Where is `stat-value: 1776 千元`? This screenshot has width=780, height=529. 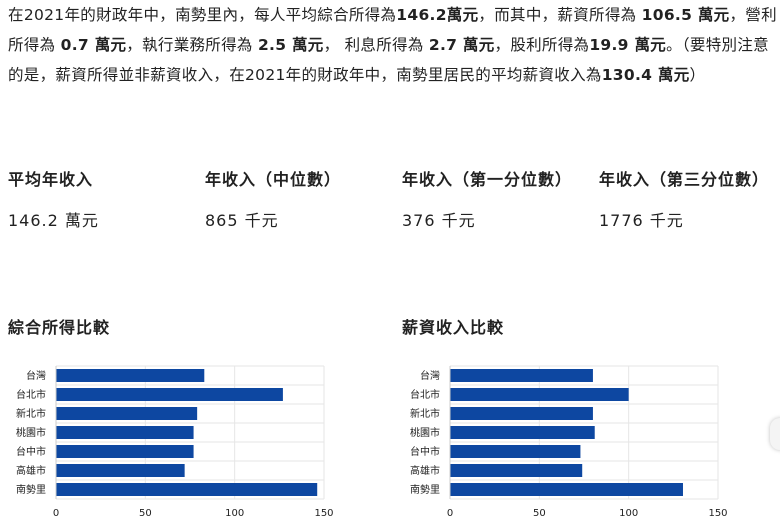
stat-value: 1776 千元 is located at coordinates (641, 220).